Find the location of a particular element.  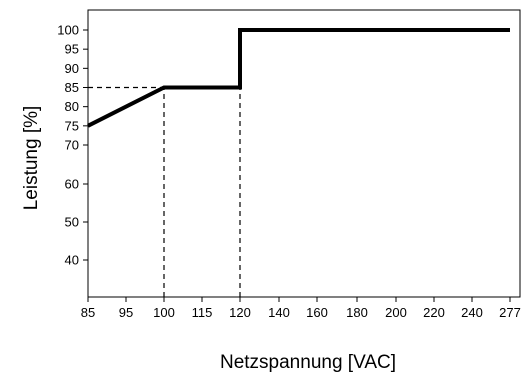

x-tick-label: 277 is located at coordinates (510, 312).